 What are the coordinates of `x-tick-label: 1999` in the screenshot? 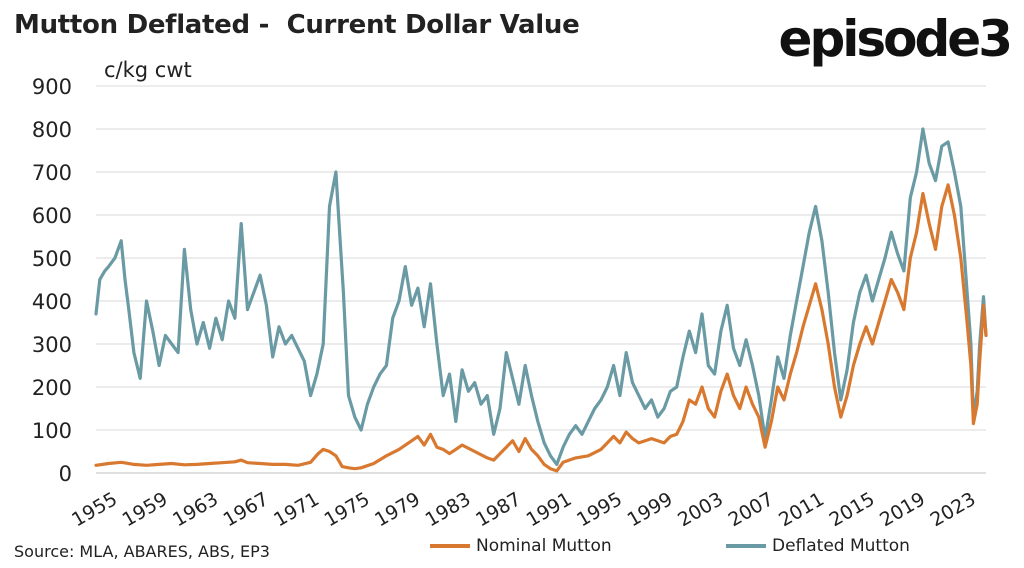 It's located at (650, 509).